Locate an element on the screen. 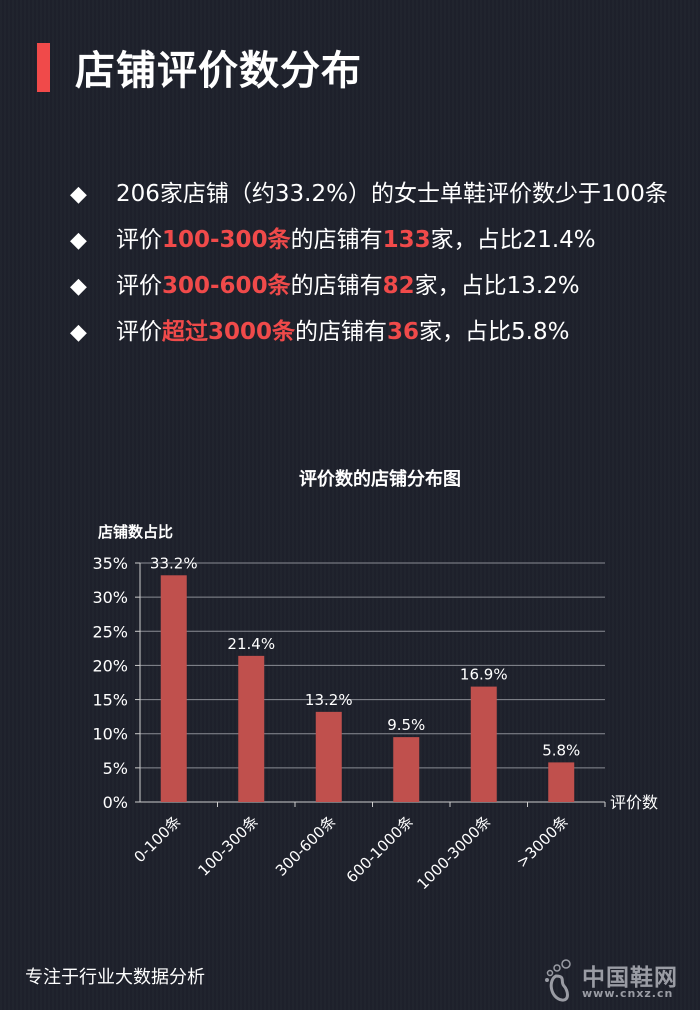 Image resolution: width=700 pixels, height=1010 pixels. x-tick-label: 1000-3000条 is located at coordinates (453, 852).